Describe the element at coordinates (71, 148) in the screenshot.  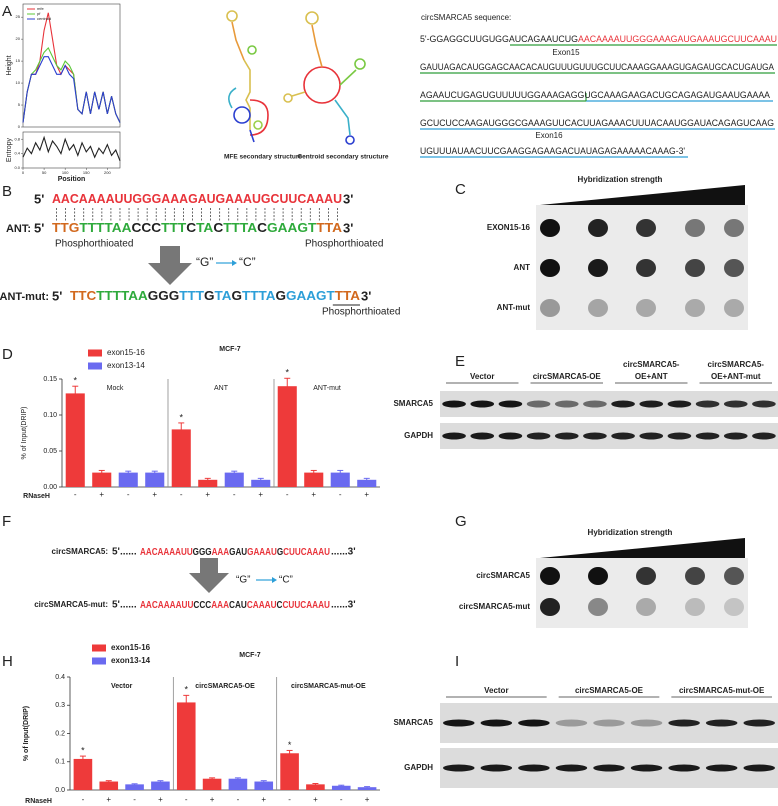
I see `series-line` at that location.